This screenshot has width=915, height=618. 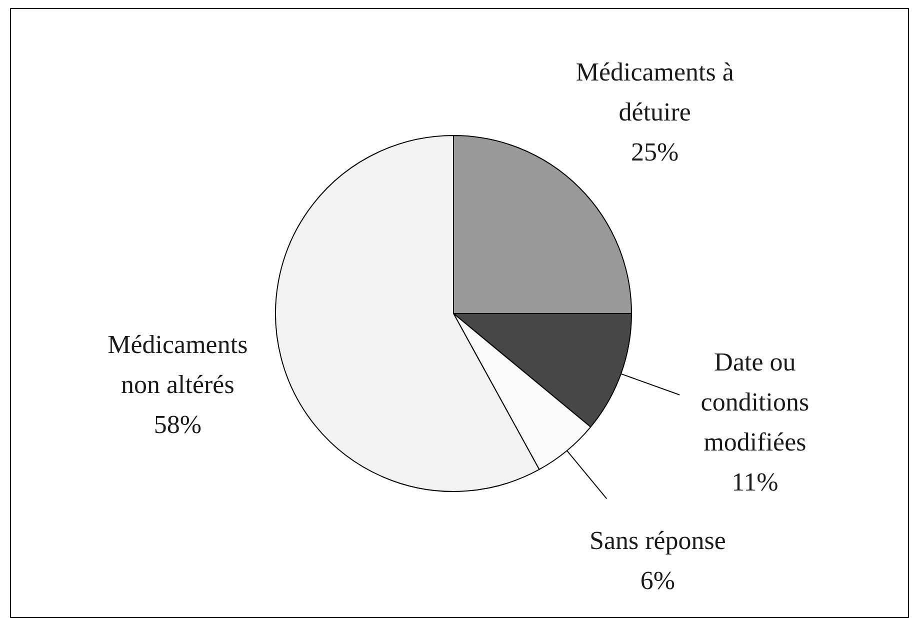 What do you see at coordinates (178, 424) in the screenshot?
I see `data-label: 58%` at bounding box center [178, 424].